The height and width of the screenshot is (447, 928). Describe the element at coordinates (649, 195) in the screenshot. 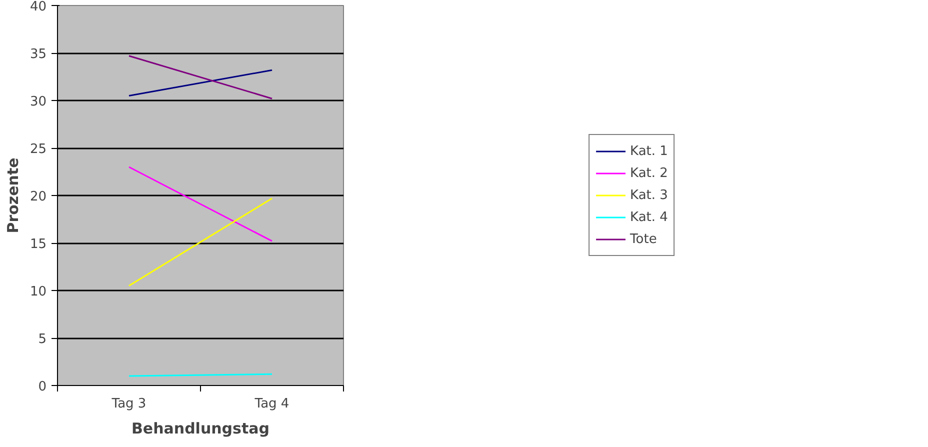

I see `legend-label: Kat. 3` at that location.